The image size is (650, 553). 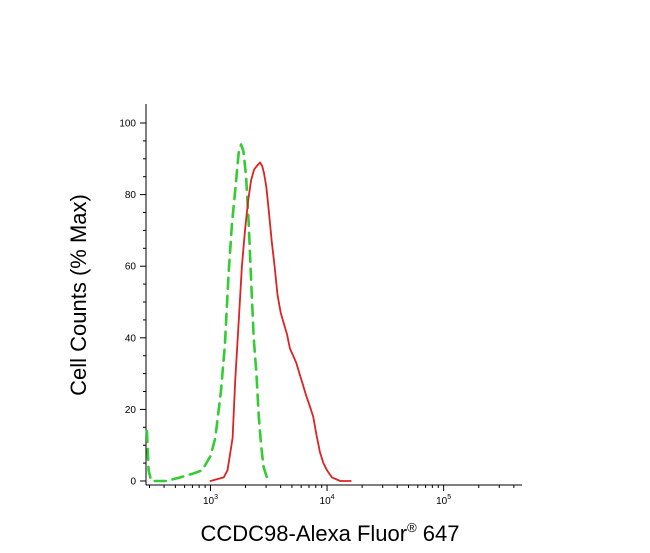 What do you see at coordinates (131, 267) in the screenshot?
I see `y-tick-label: 60` at bounding box center [131, 267].